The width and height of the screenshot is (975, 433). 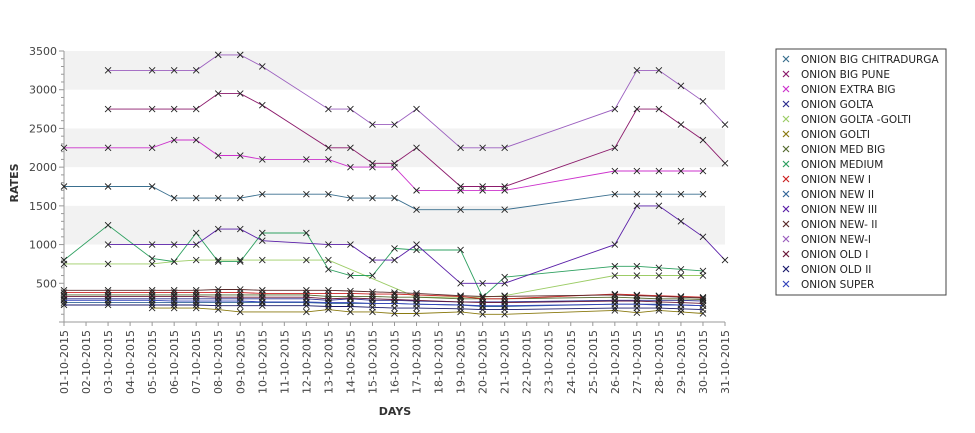 What do you see at coordinates (826, 135) in the screenshot?
I see `legend-item: ONION GOLTI` at bounding box center [826, 135].